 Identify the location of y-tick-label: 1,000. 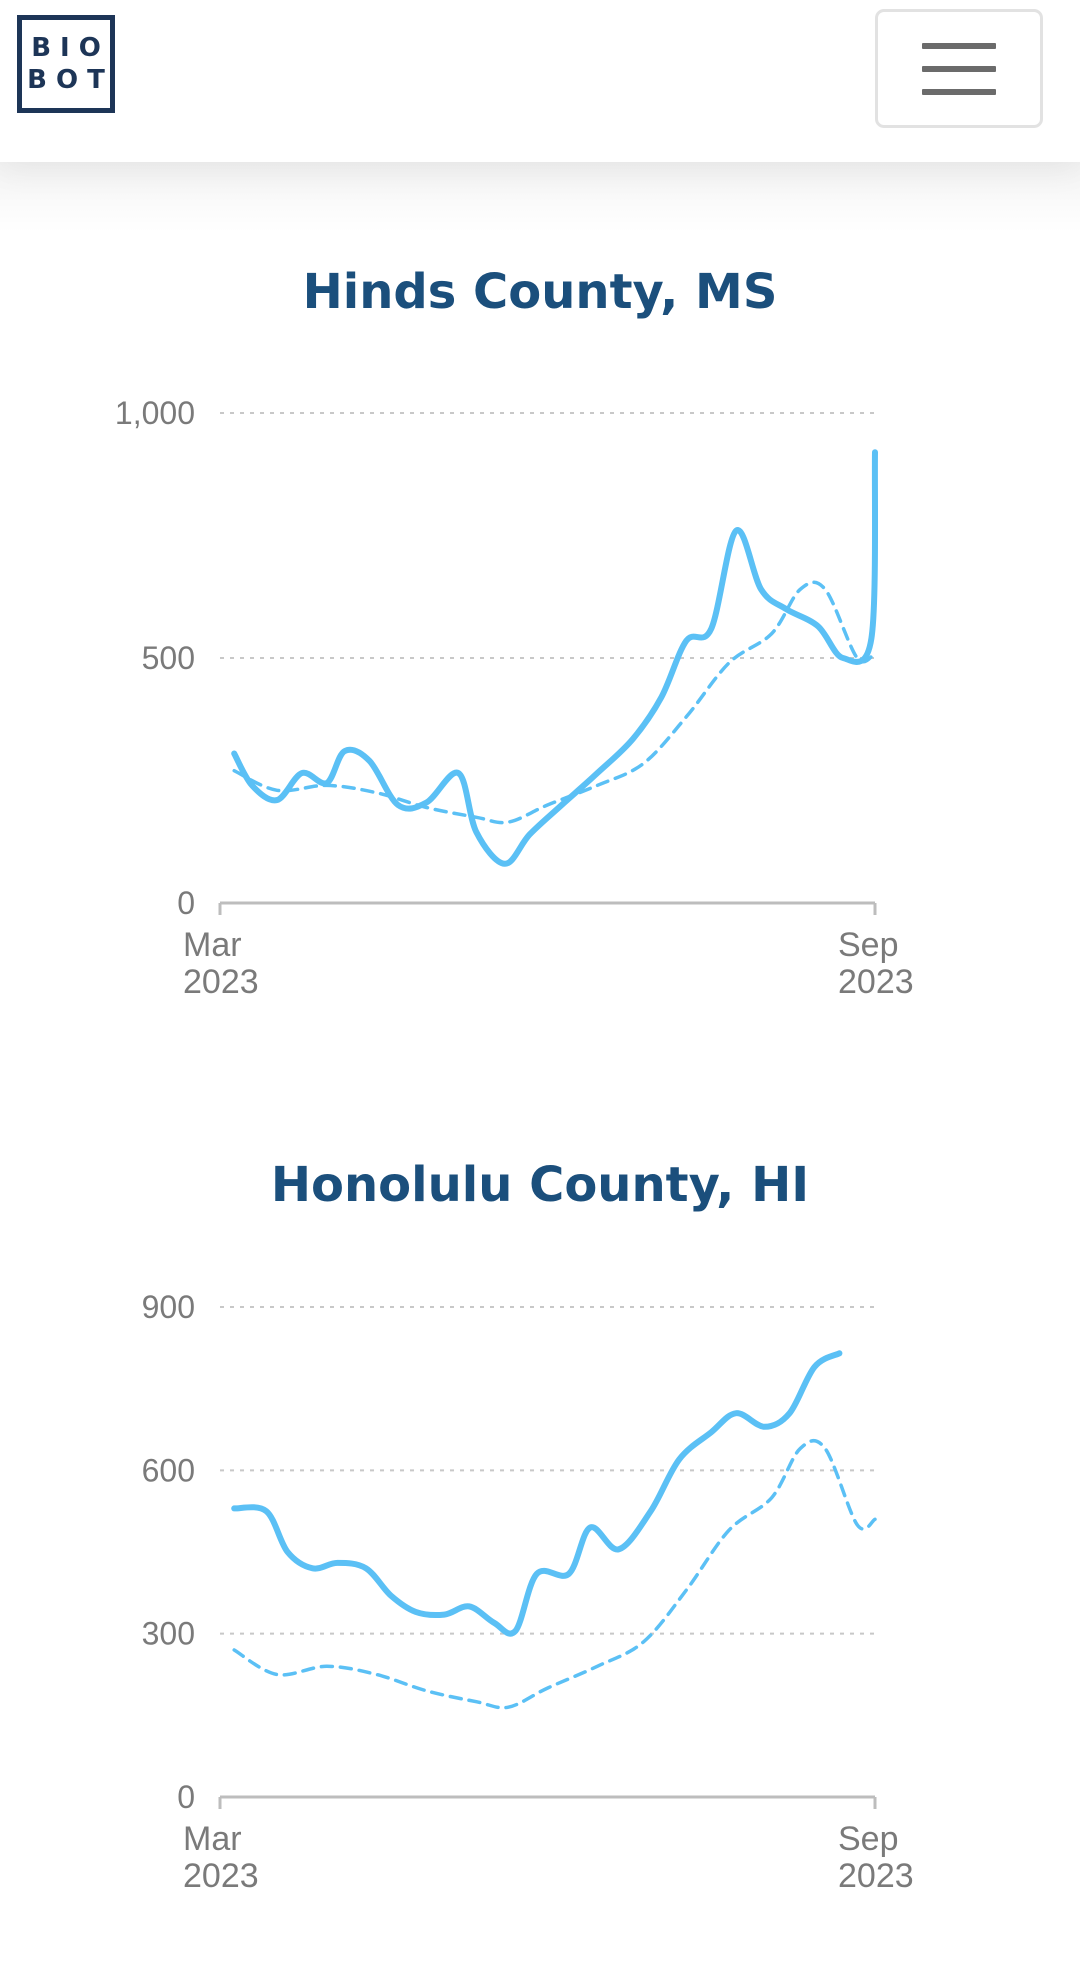
(155, 413).